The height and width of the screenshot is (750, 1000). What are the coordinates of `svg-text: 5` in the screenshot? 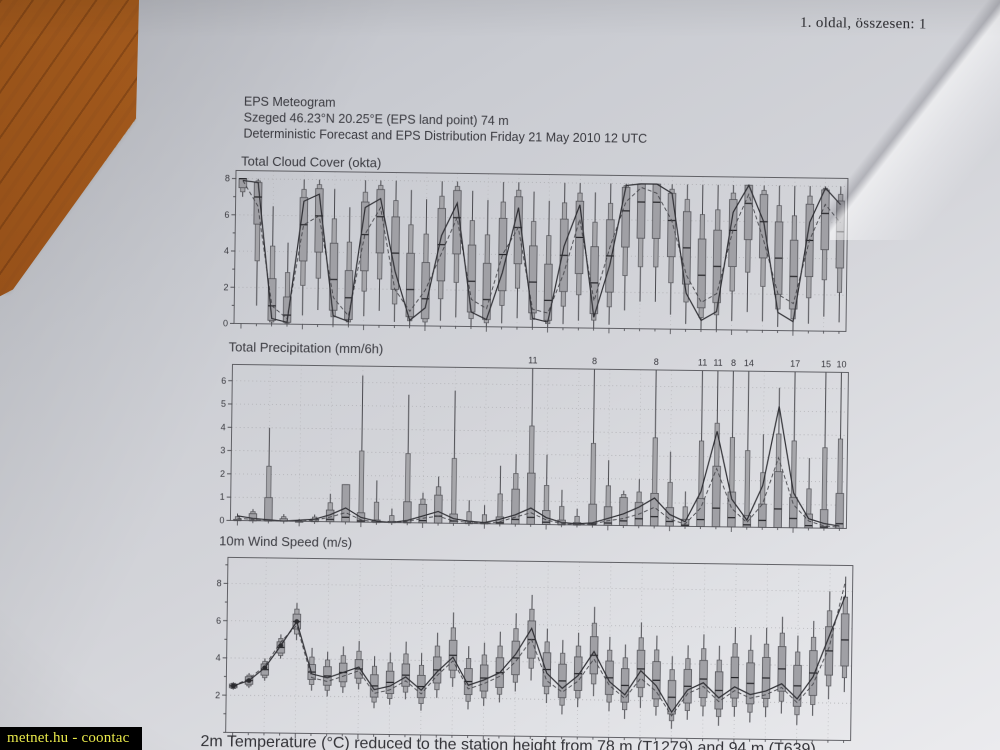 It's located at (223, 404).